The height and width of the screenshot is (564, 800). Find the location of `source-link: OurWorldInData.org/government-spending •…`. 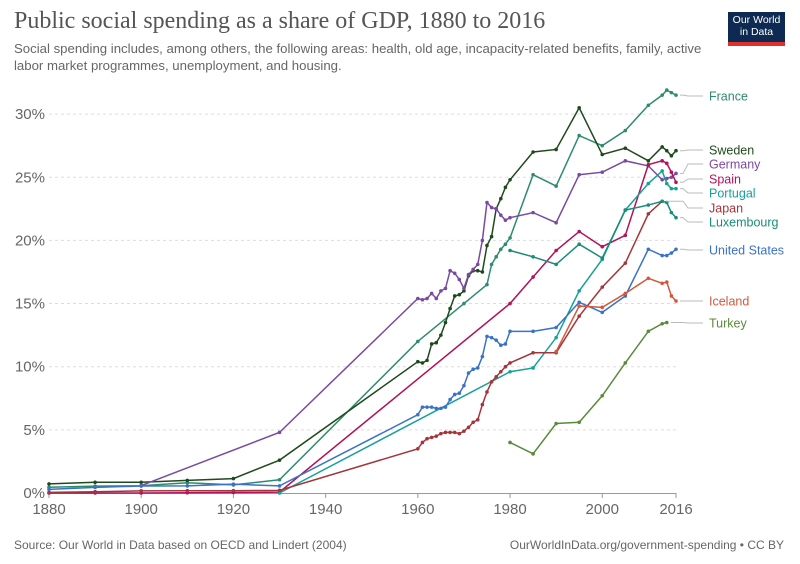

source-link: OurWorldInData.org/government-spending •… is located at coordinates (646, 545).